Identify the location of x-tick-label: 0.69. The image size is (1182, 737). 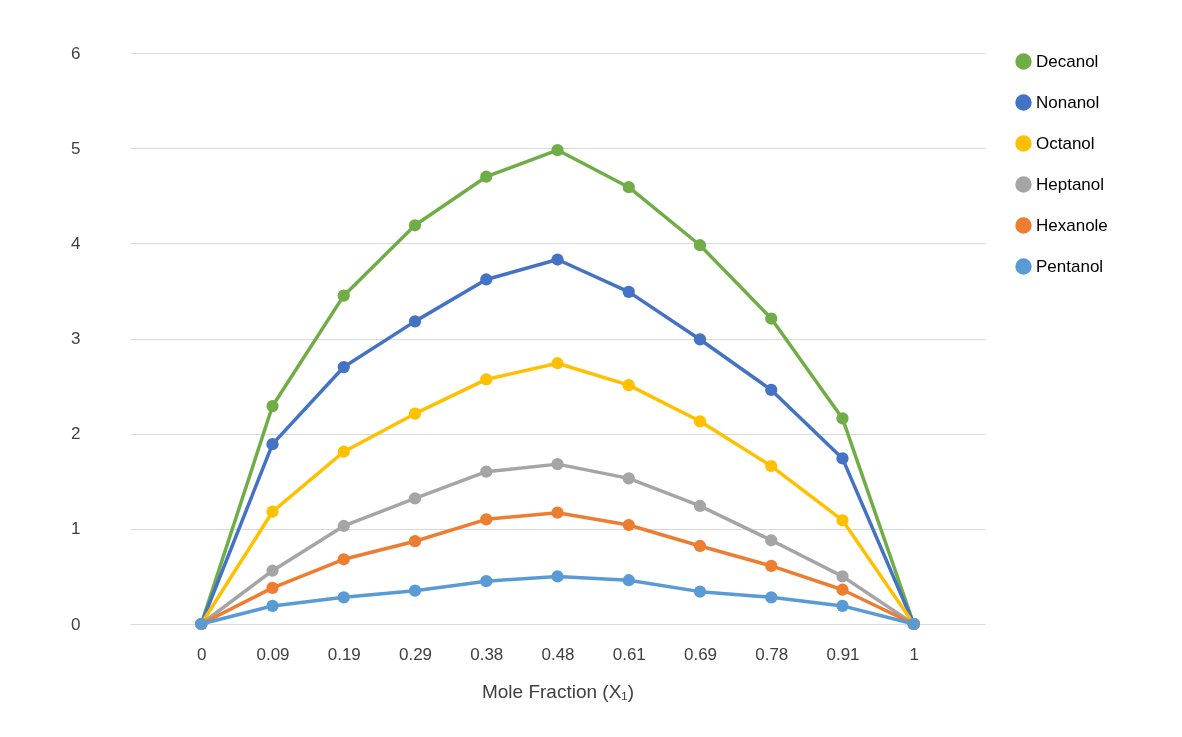
(700, 654).